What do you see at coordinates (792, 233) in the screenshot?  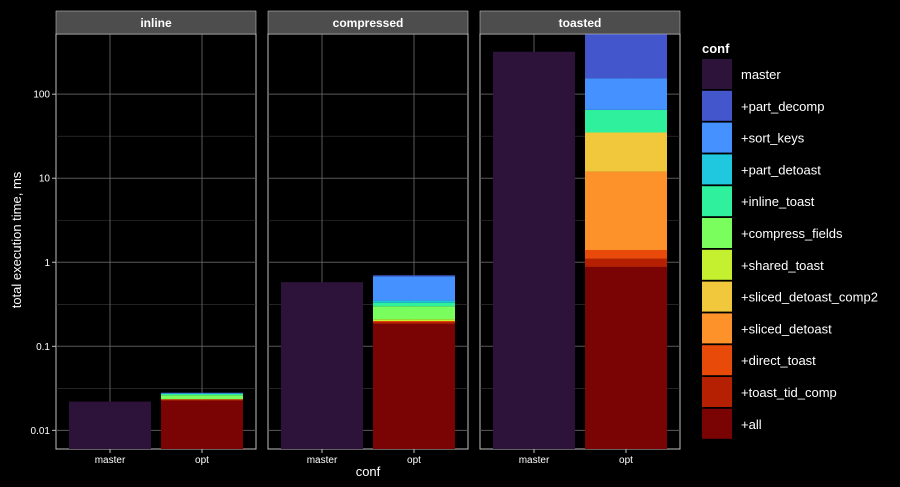 I see `legend-label: +compress_fields` at bounding box center [792, 233].